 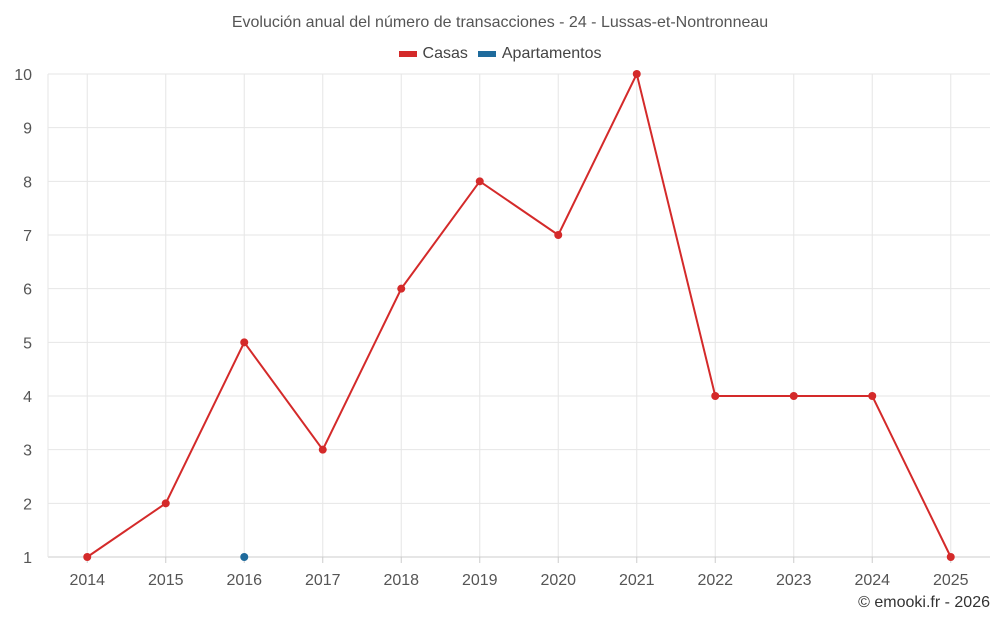 What do you see at coordinates (244, 580) in the screenshot?
I see `x-tick-label: 2016` at bounding box center [244, 580].